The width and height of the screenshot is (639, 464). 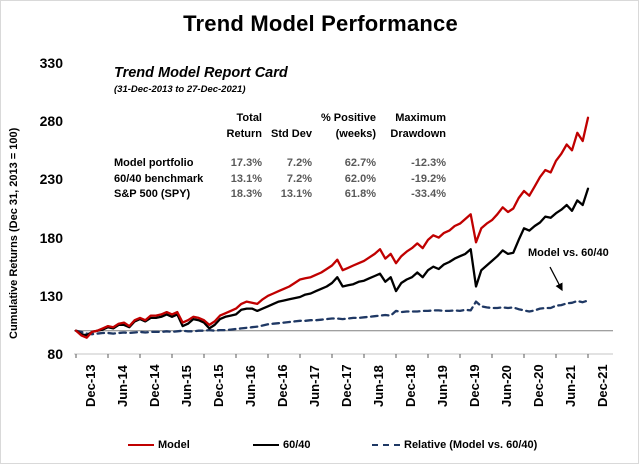 What do you see at coordinates (51, 296) in the screenshot?
I see `y-tick-130: 130` at bounding box center [51, 296].